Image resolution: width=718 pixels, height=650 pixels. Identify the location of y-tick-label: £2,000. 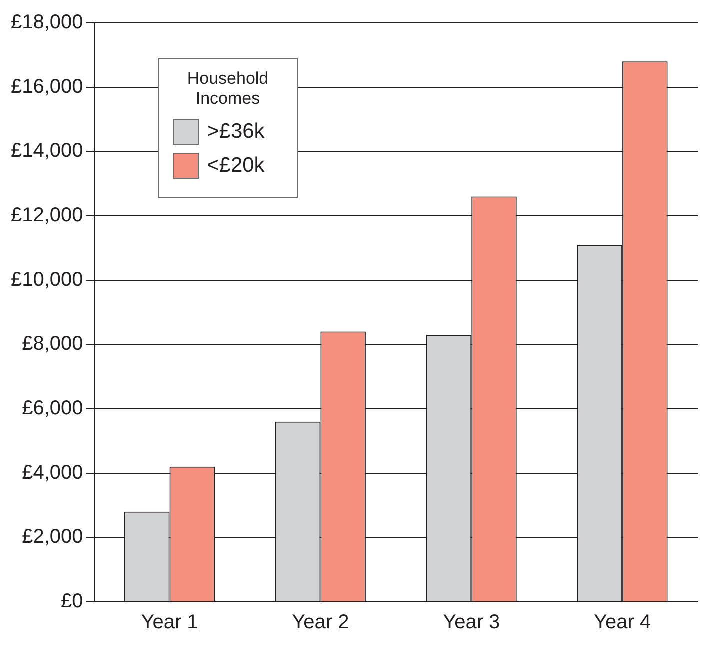
(53, 537).